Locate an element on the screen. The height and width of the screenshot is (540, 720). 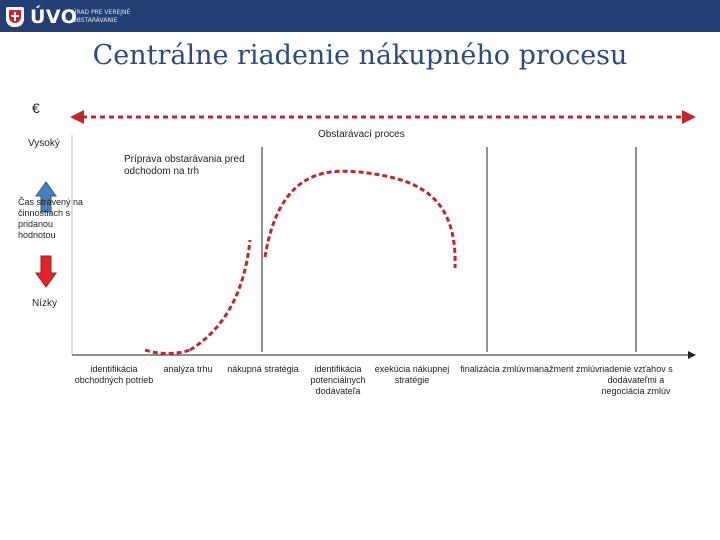
stage-label: identifikácia obchodných potrieb is located at coordinates (114, 374).